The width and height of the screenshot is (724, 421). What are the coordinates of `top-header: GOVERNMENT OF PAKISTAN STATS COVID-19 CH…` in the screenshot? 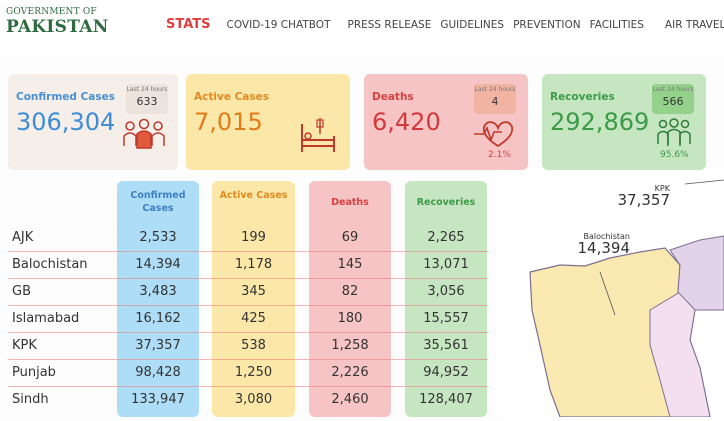 It's located at (362, 27).